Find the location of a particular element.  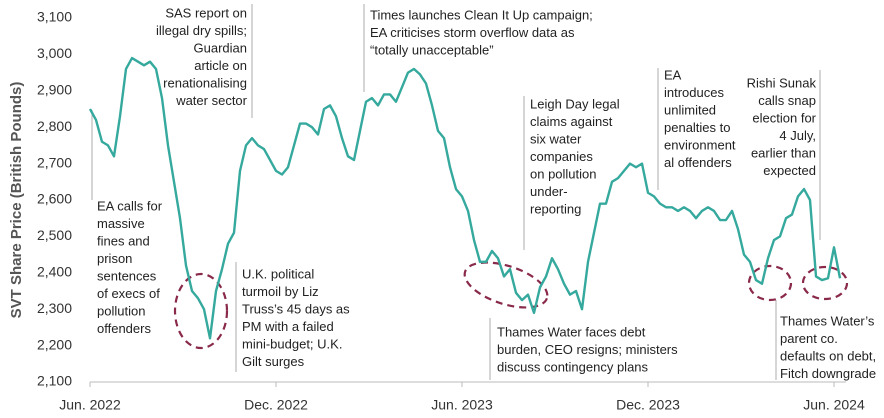

annotation-text: PM with a failed is located at coordinates (288, 326).